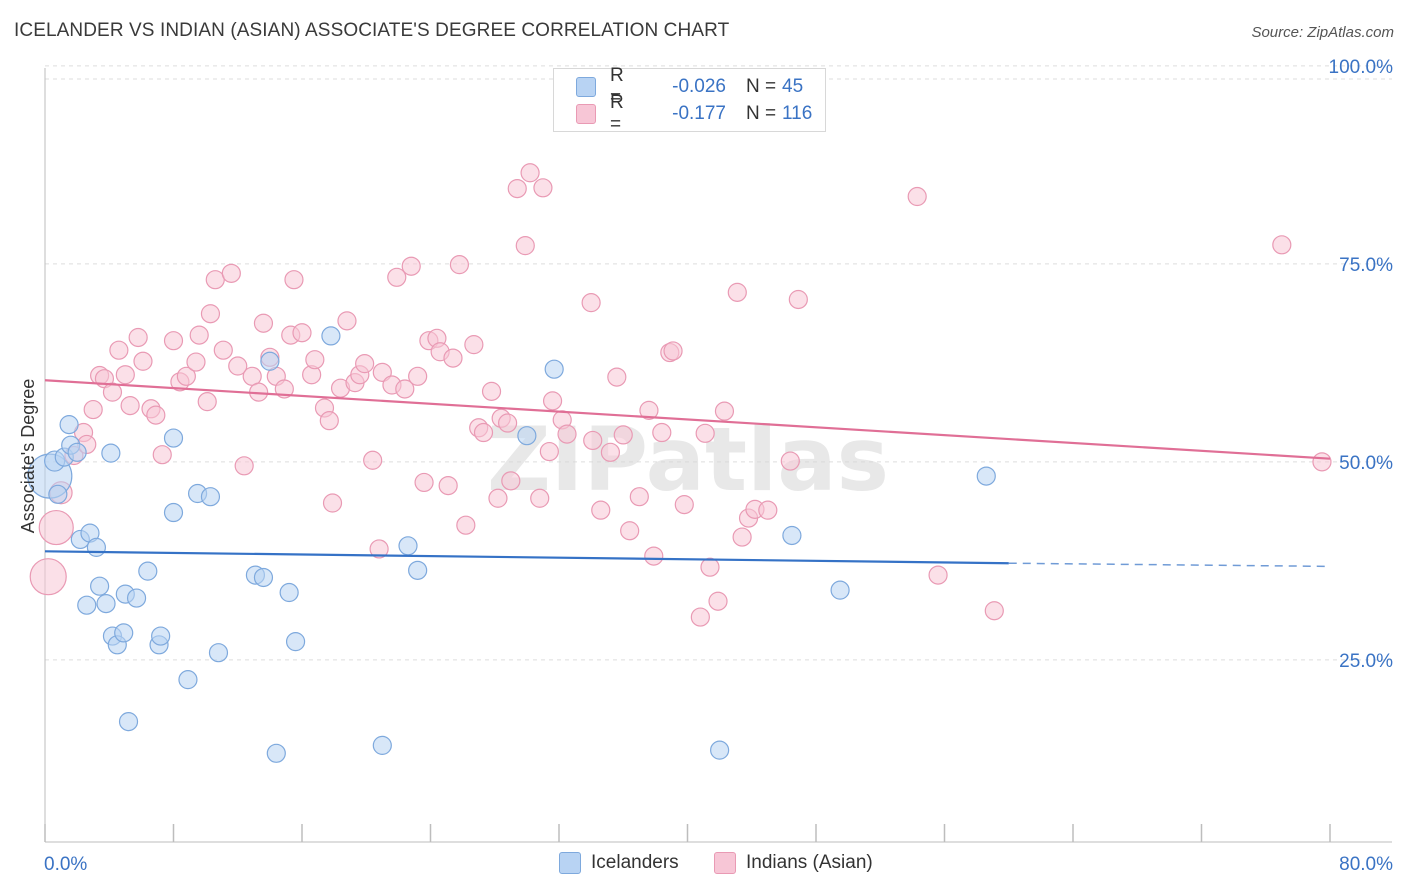  I want to click on y-axis-label: Associate's Degree, so click(28, 456).